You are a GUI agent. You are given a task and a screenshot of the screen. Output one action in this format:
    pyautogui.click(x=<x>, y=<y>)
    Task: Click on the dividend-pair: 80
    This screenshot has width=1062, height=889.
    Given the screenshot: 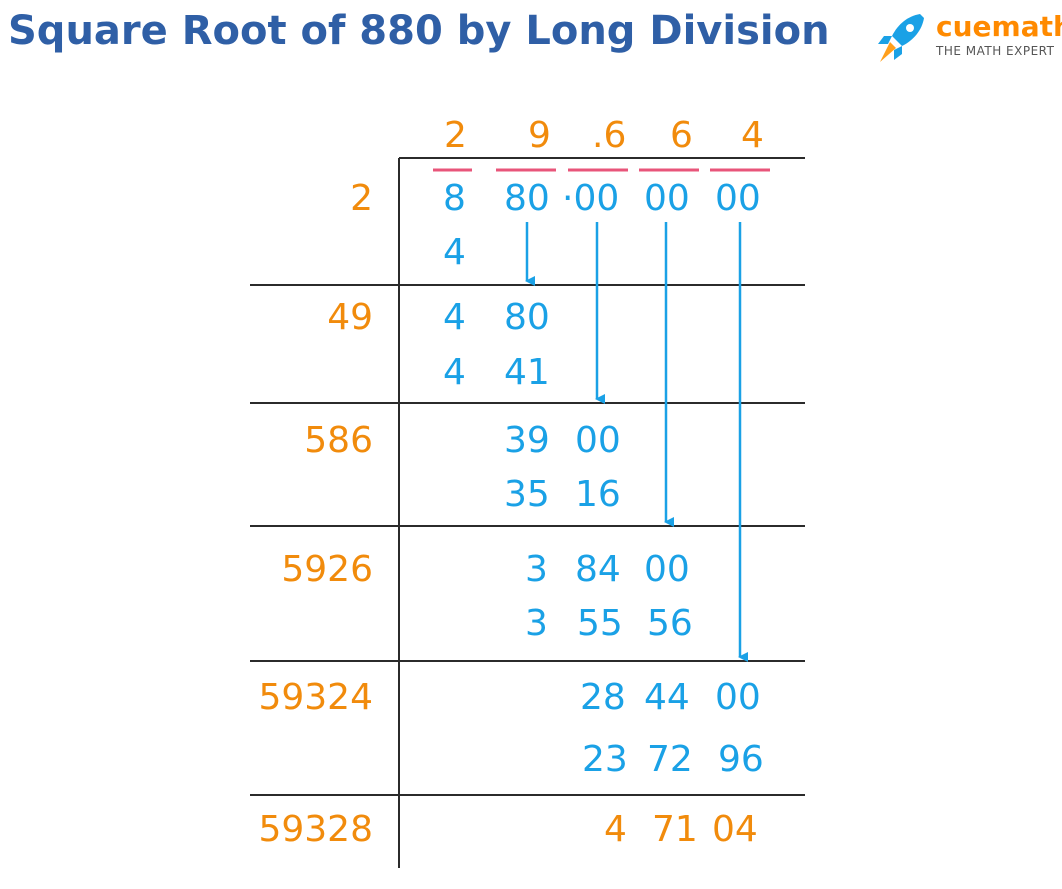 What is the action you would take?
    pyautogui.click(x=527, y=198)
    